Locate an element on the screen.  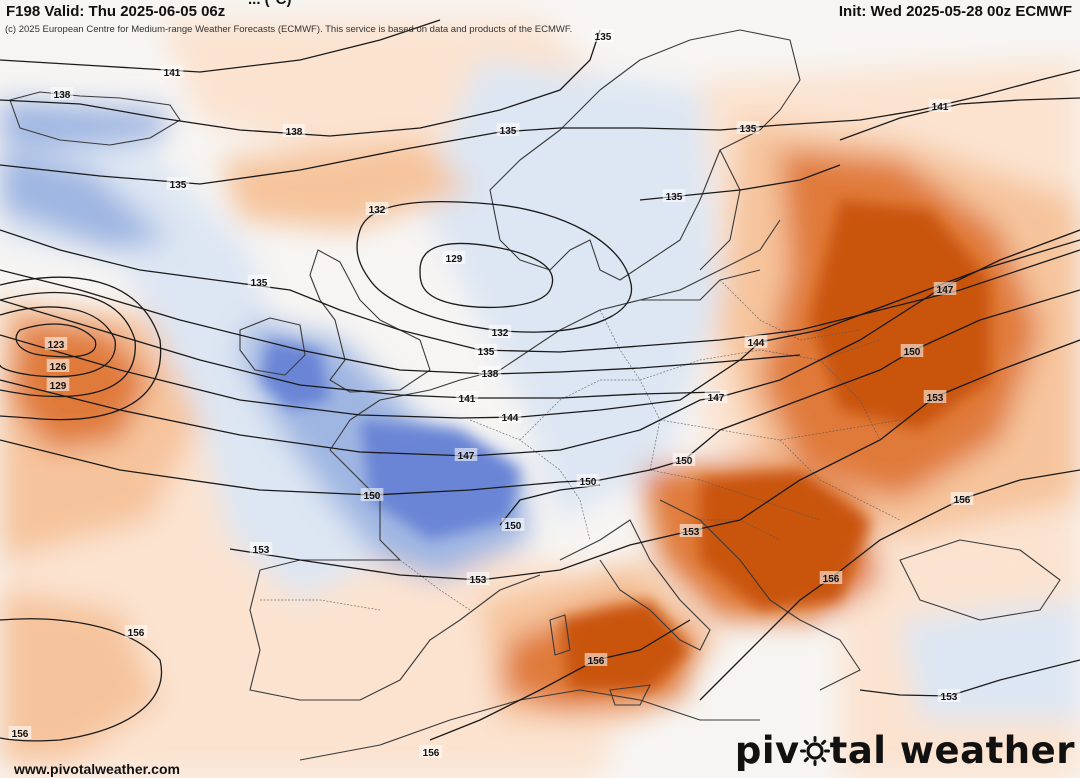
pivotal-weather-logo: piv tal weather is located at coordinates (905, 750).